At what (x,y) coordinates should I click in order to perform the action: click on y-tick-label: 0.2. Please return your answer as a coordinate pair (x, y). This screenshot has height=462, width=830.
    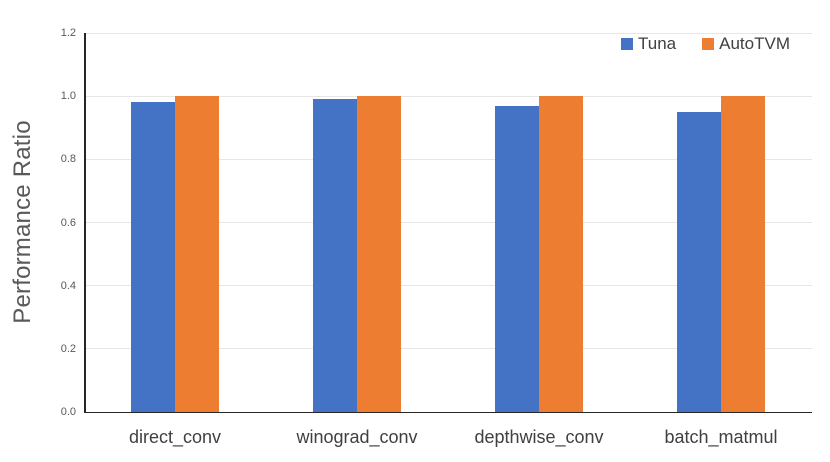
    Looking at the image, I should click on (68, 348).